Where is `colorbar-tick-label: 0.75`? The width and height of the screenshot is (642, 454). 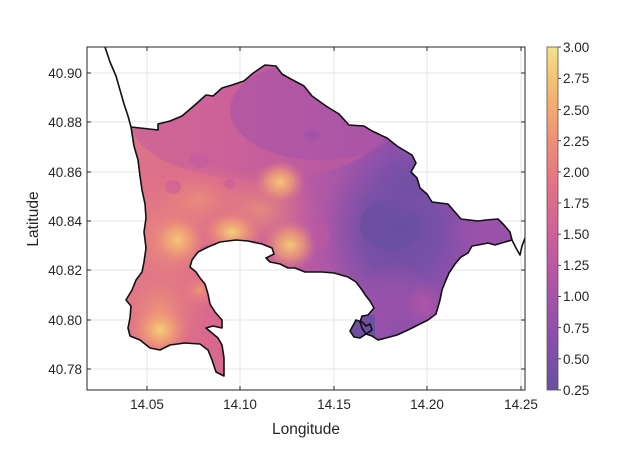 colorbar-tick-label: 0.75 is located at coordinates (576, 328).